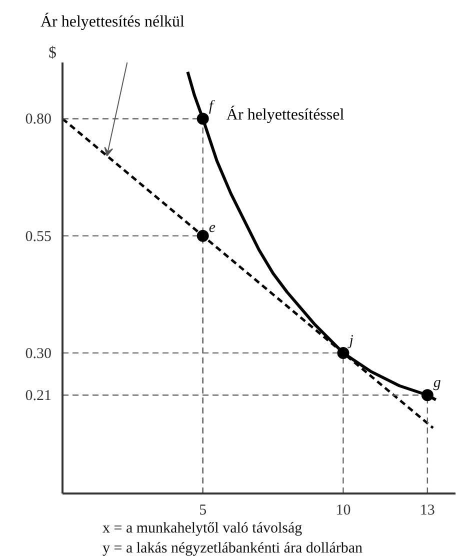 This screenshot has height=557, width=463. Describe the element at coordinates (211, 106) in the screenshot. I see `annotation: f` at that location.